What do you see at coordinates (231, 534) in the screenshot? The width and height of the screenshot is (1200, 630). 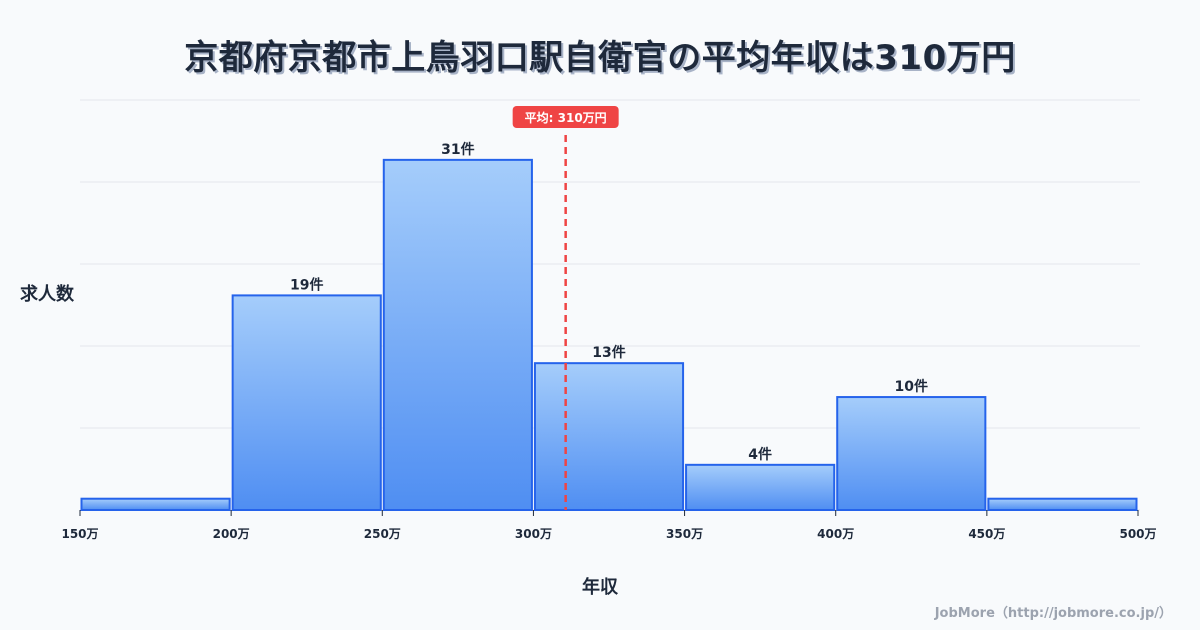 I see `tick-label: 200万` at bounding box center [231, 534].